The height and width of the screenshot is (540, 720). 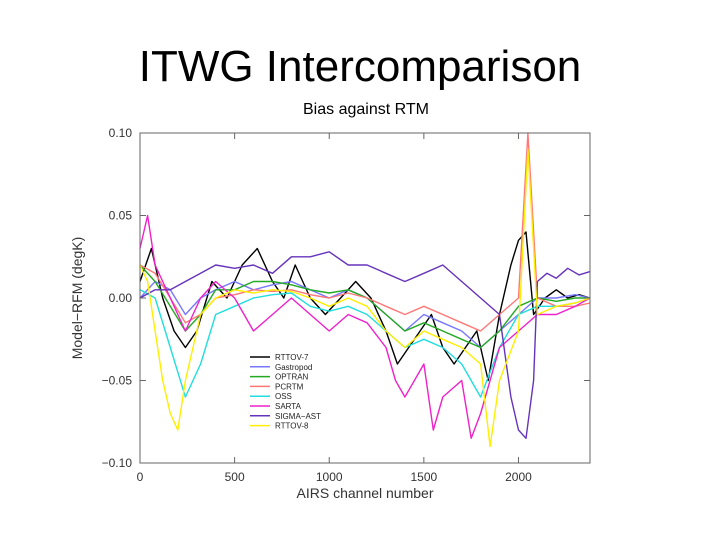 I want to click on x-tick-label: 1000, so click(x=329, y=477).